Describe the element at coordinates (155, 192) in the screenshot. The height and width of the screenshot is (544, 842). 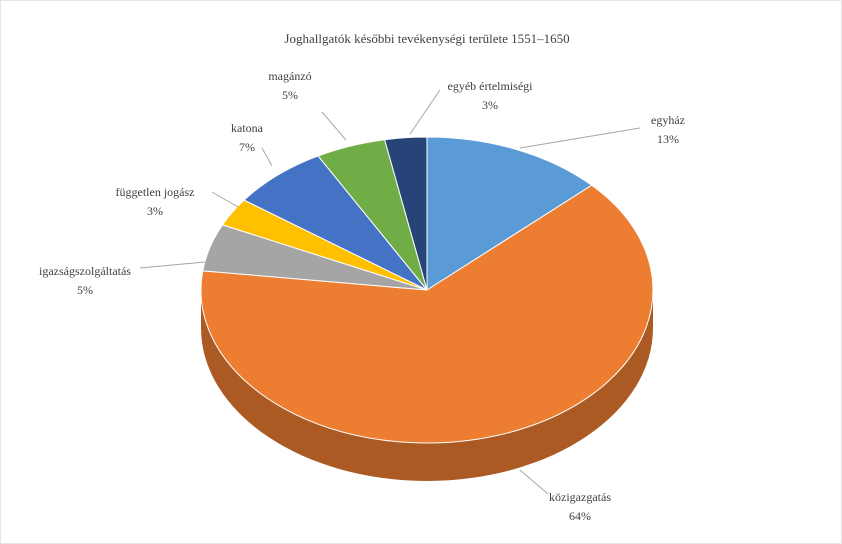
I see `data-label-name: független jogász` at that location.